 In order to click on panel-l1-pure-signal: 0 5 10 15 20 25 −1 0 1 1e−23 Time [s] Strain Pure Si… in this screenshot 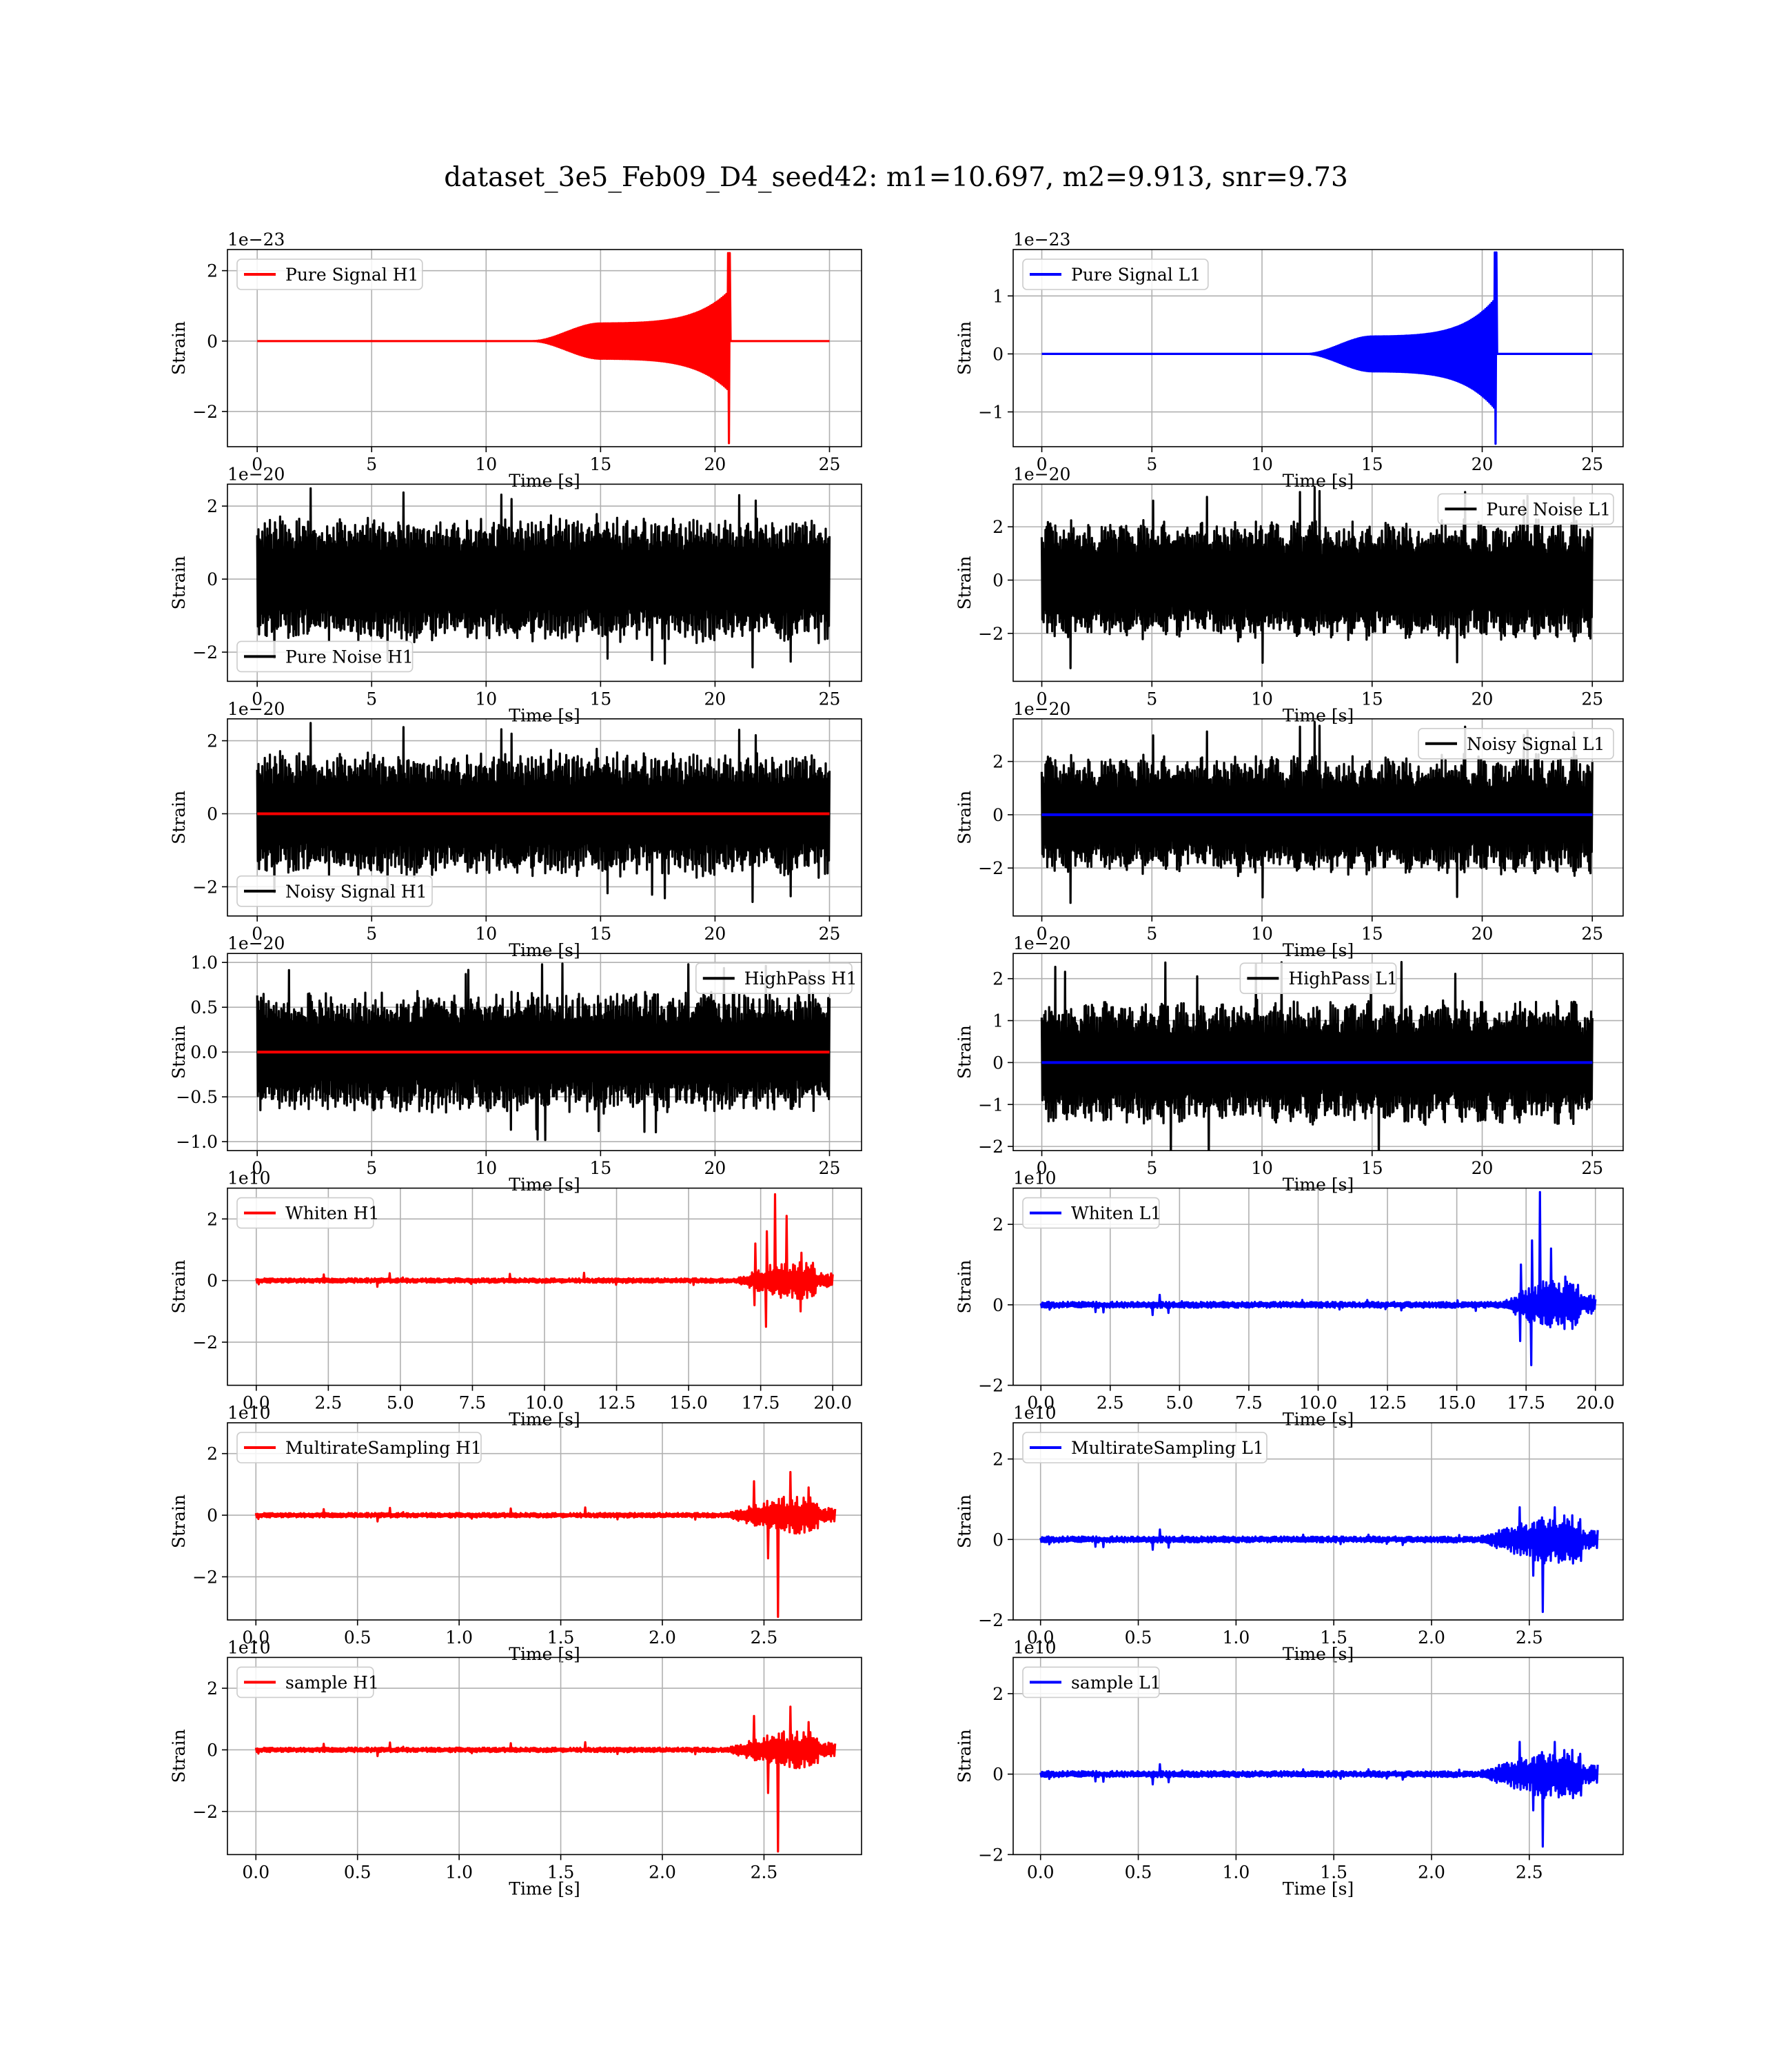, I will do `click(1289, 360)`.